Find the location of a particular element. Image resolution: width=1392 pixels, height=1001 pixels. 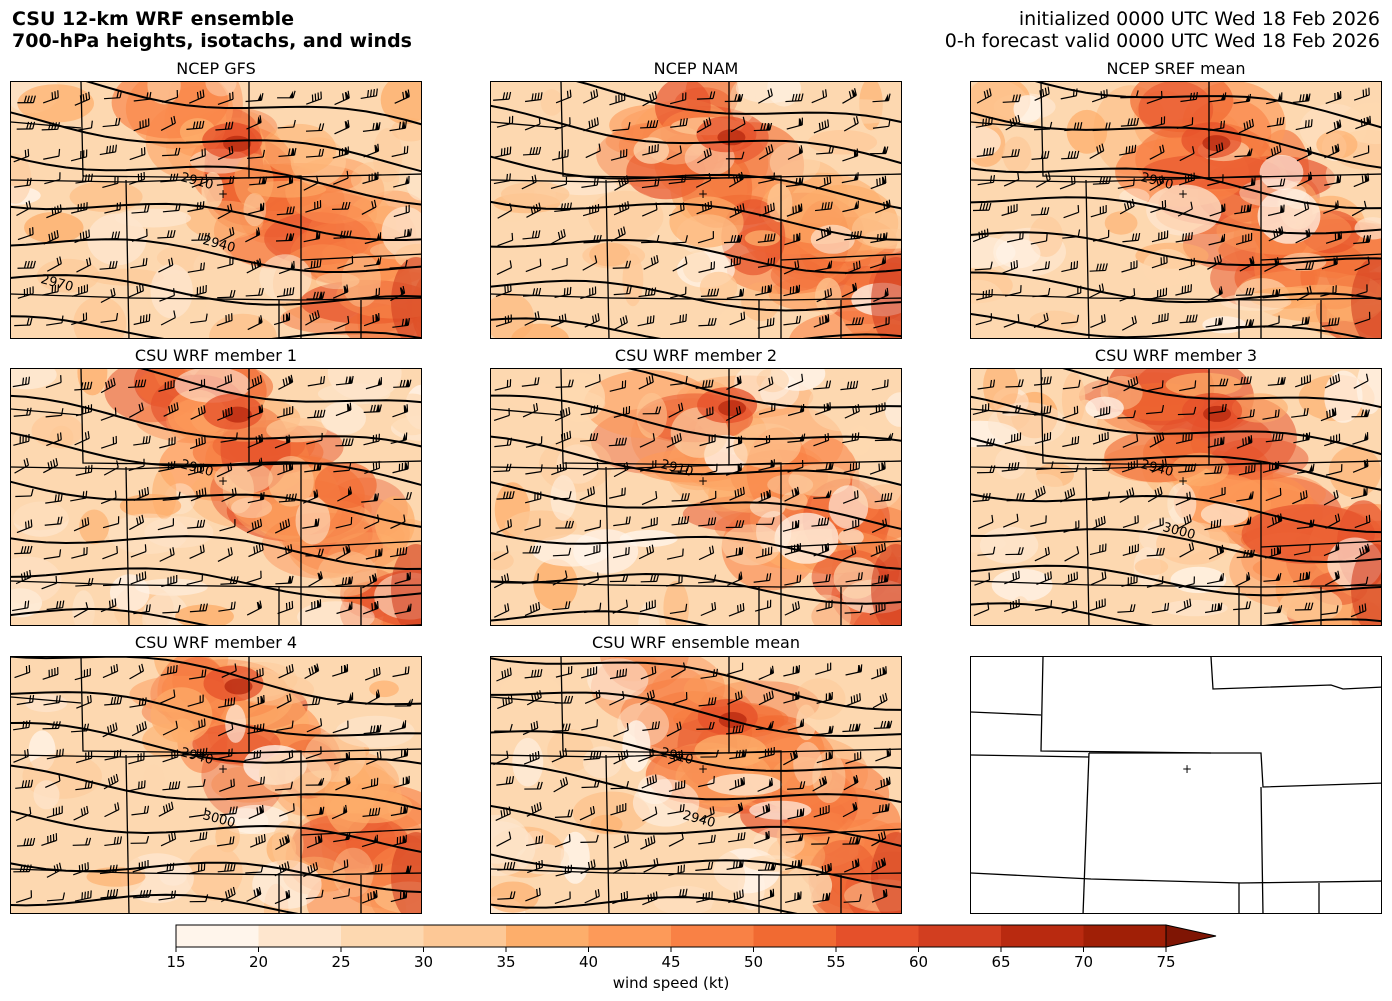

map-panel-member2: +2910 is located at coordinates (696, 497).